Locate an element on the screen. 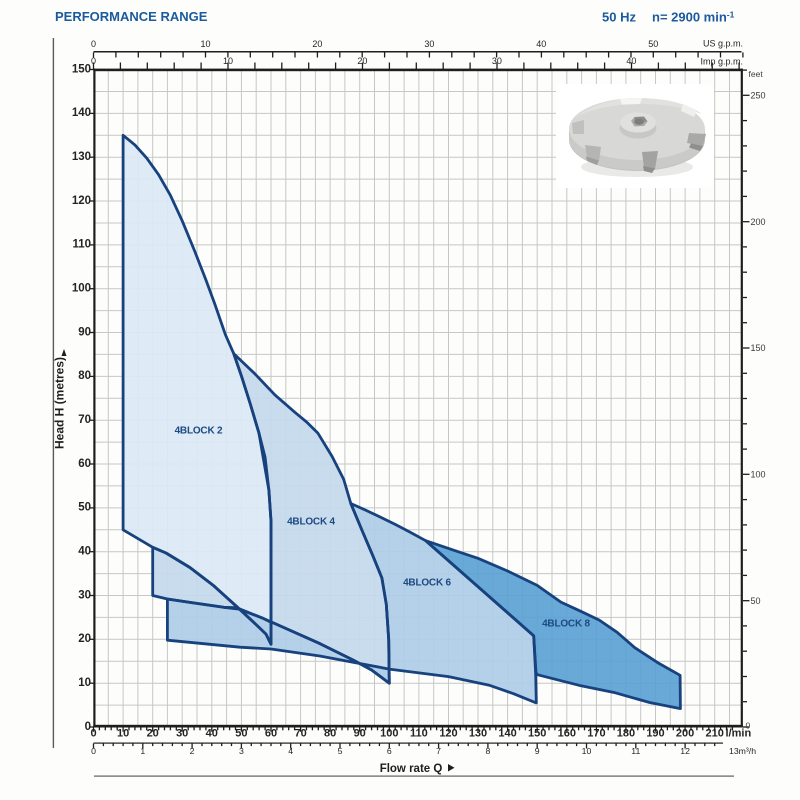 This screenshot has height=800, width=800. svg-text: 4BLOCK 4 is located at coordinates (311, 522).